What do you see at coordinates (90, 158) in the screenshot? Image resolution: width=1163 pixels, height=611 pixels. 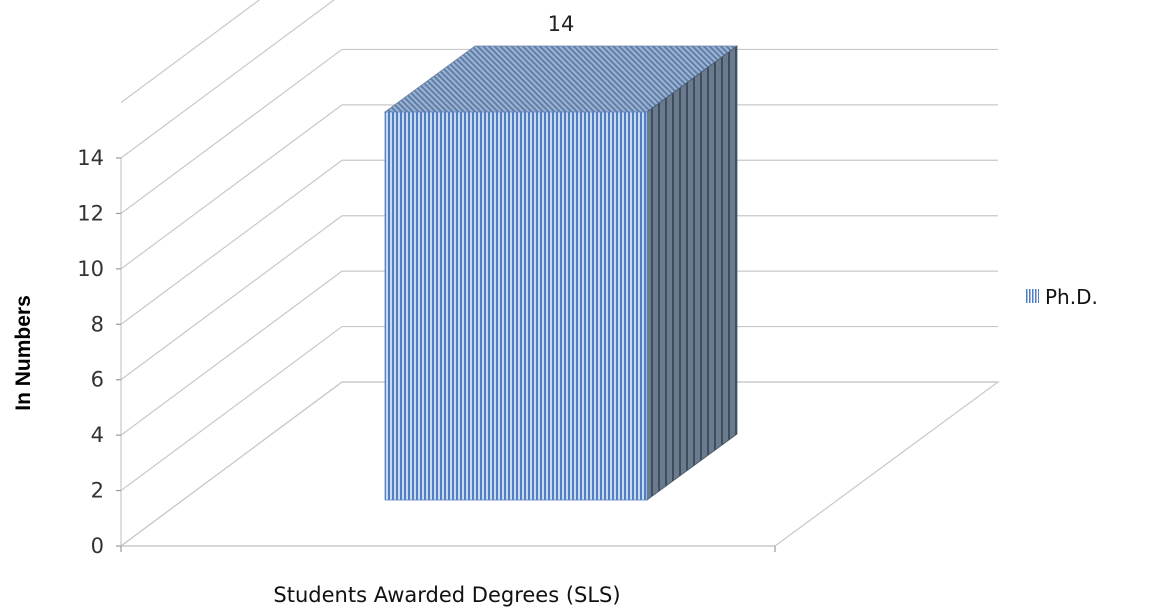 I see `y-tick-label: 14` at bounding box center [90, 158].